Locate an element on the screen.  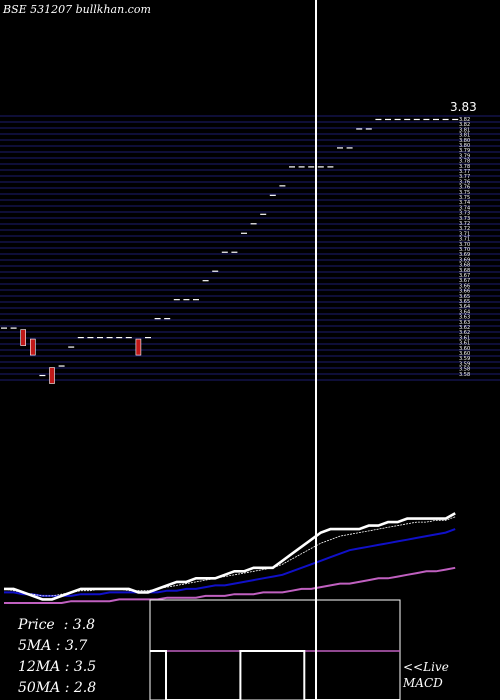
stat-value: 2.8 is located at coordinates (85, 688).